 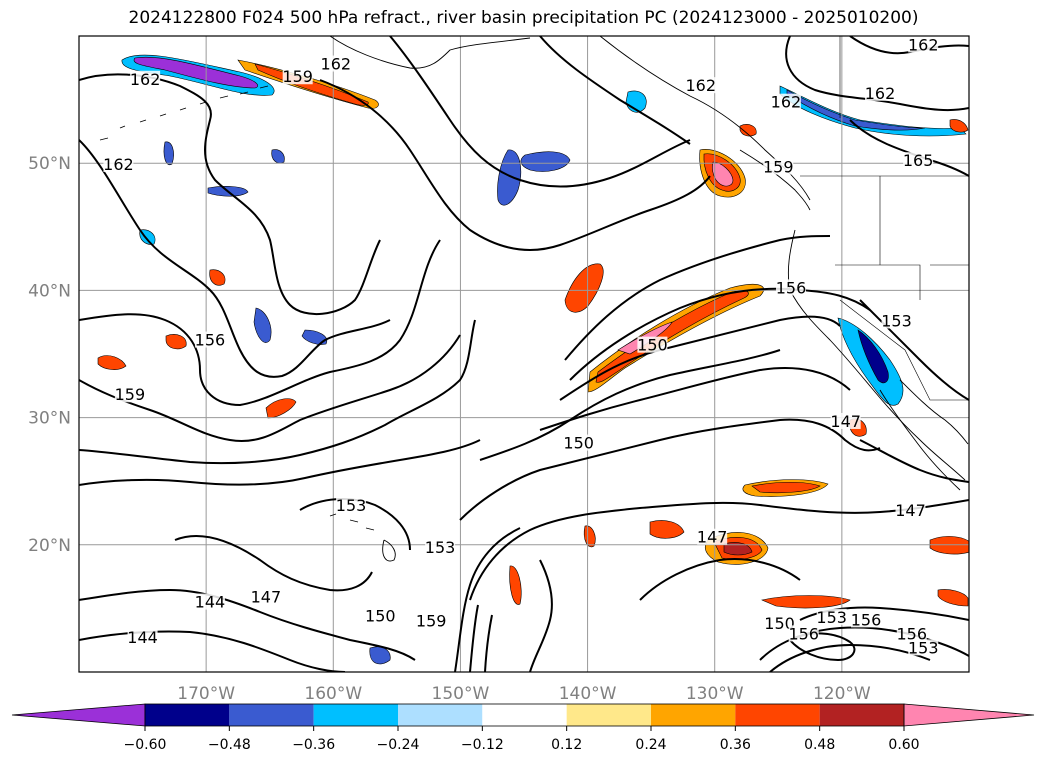 I want to click on colorbar-tick-label: 0.60, so click(x=903, y=745).